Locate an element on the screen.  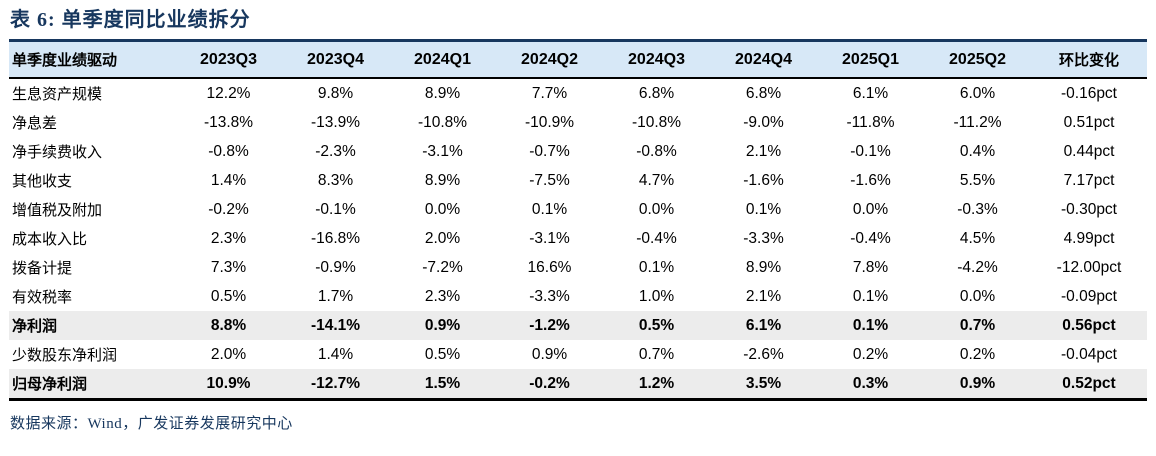
column-header-2024q3: 2024Q3 is located at coordinates (656, 59).